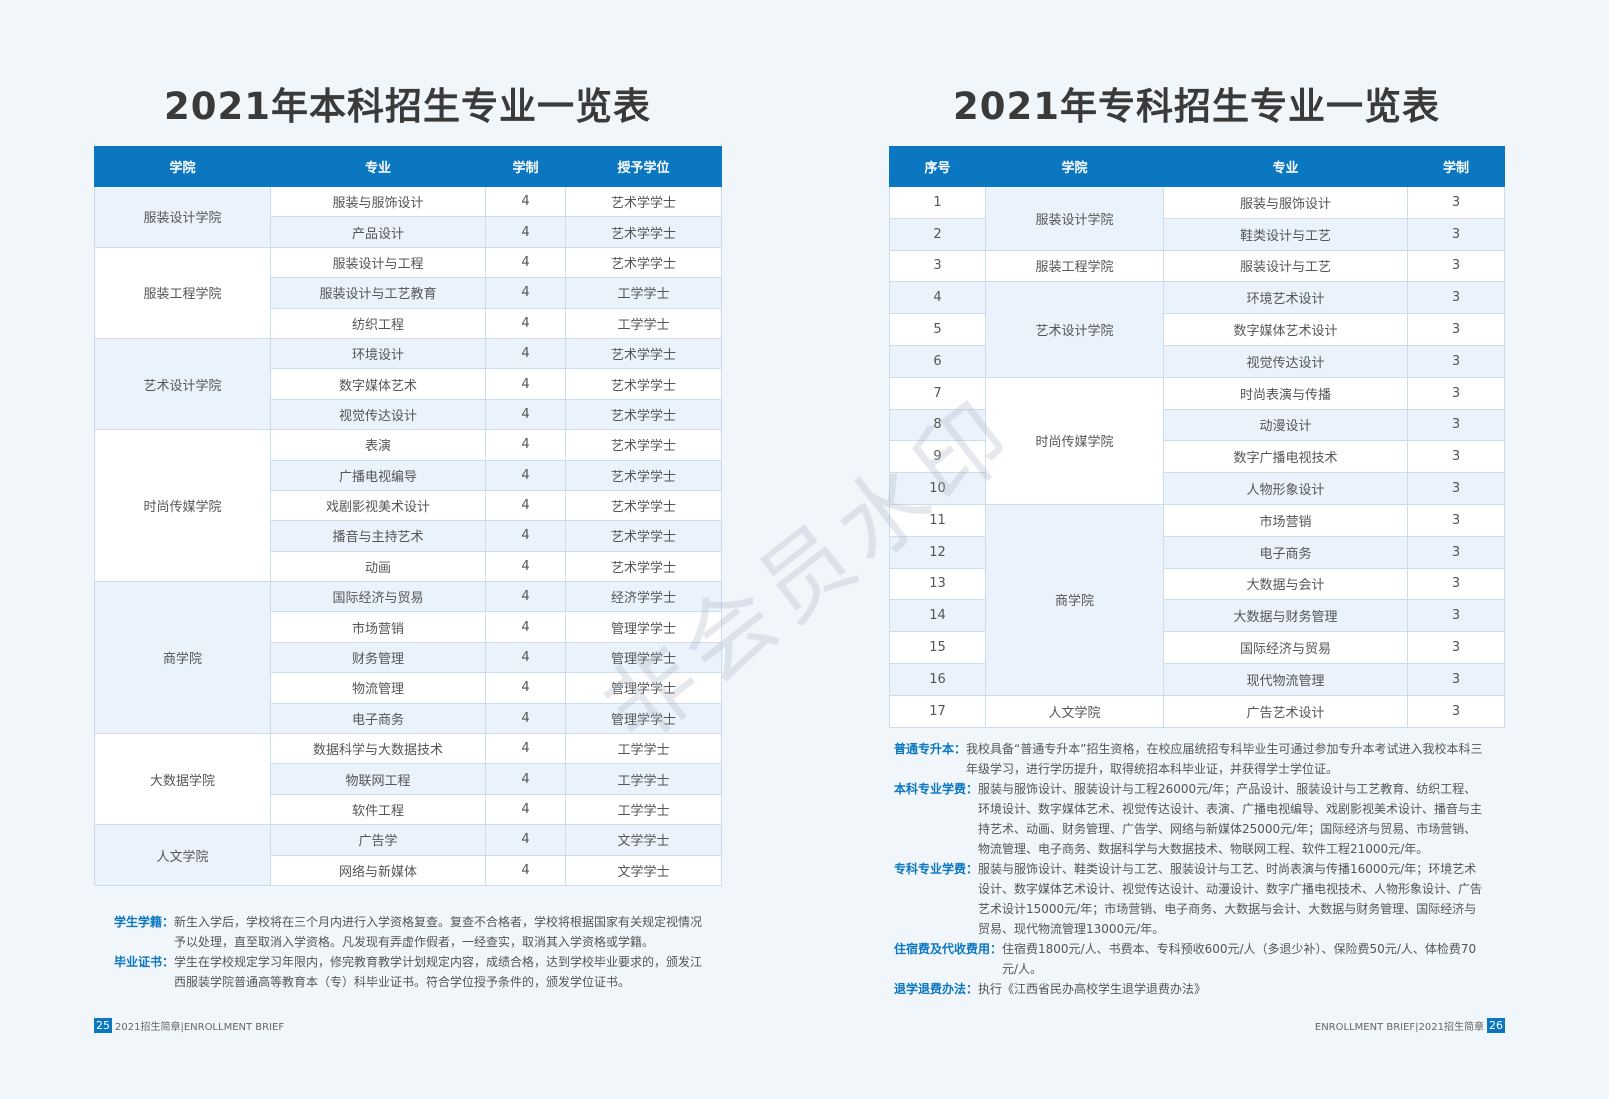 The height and width of the screenshot is (1099, 1609). What do you see at coordinates (1197, 166) in the screenshot?
I see `header-row: 序号 学院 专业 学制` at bounding box center [1197, 166].